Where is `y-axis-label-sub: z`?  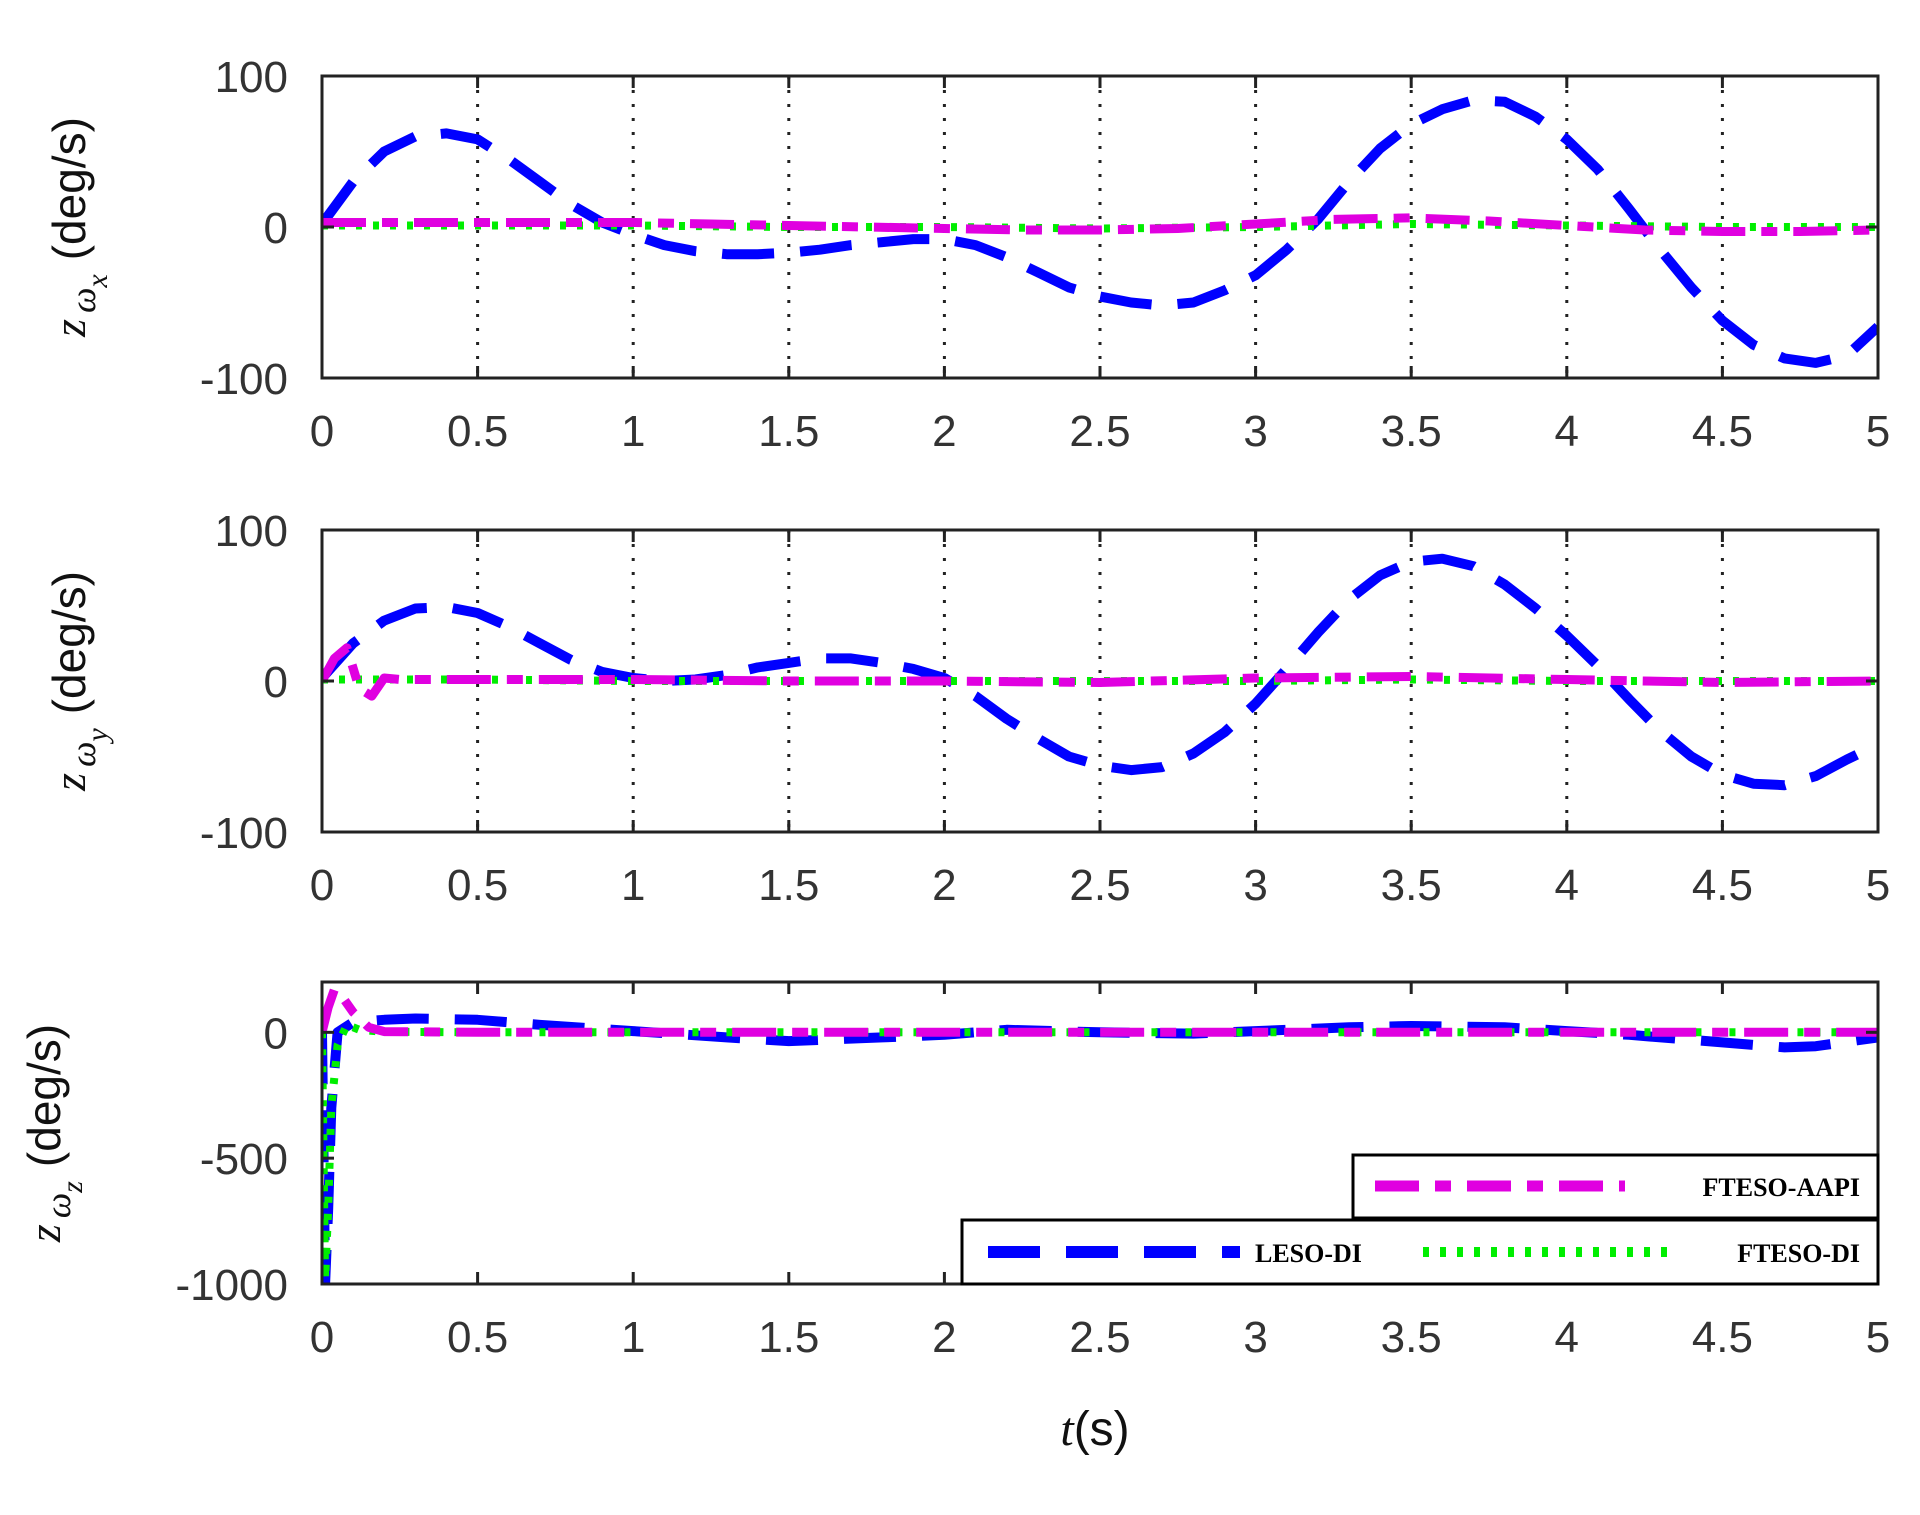 y-axis-label-sub: z is located at coordinates (72, 1187).